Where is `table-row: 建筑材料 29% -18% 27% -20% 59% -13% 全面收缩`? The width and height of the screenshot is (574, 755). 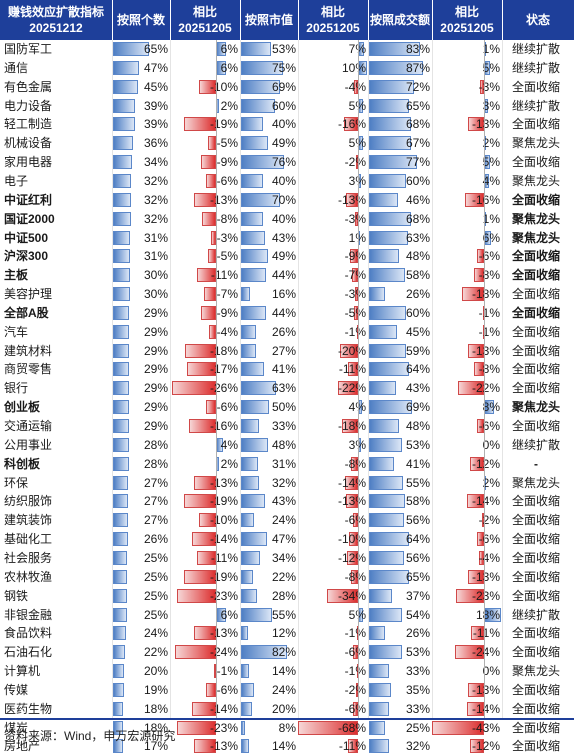
table-row: 建筑材料 29% -18% 27% -20% 59% -13% 全面收缩 is located at coordinates (287, 351).